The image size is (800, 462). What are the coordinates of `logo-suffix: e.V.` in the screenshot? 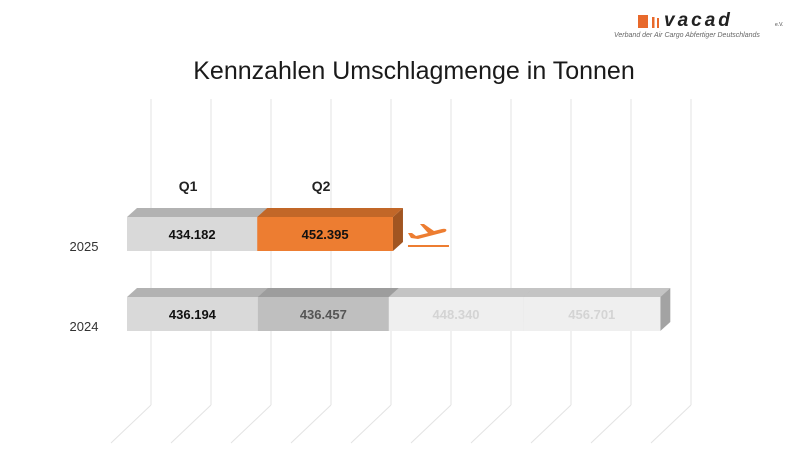 It's located at (779, 25).